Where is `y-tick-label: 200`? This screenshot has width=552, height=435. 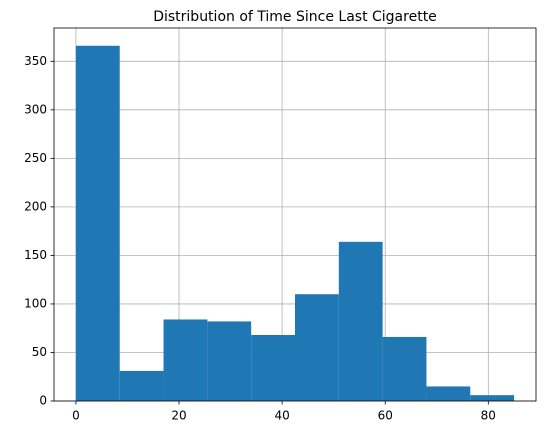 y-tick-label: 200 is located at coordinates (35, 206).